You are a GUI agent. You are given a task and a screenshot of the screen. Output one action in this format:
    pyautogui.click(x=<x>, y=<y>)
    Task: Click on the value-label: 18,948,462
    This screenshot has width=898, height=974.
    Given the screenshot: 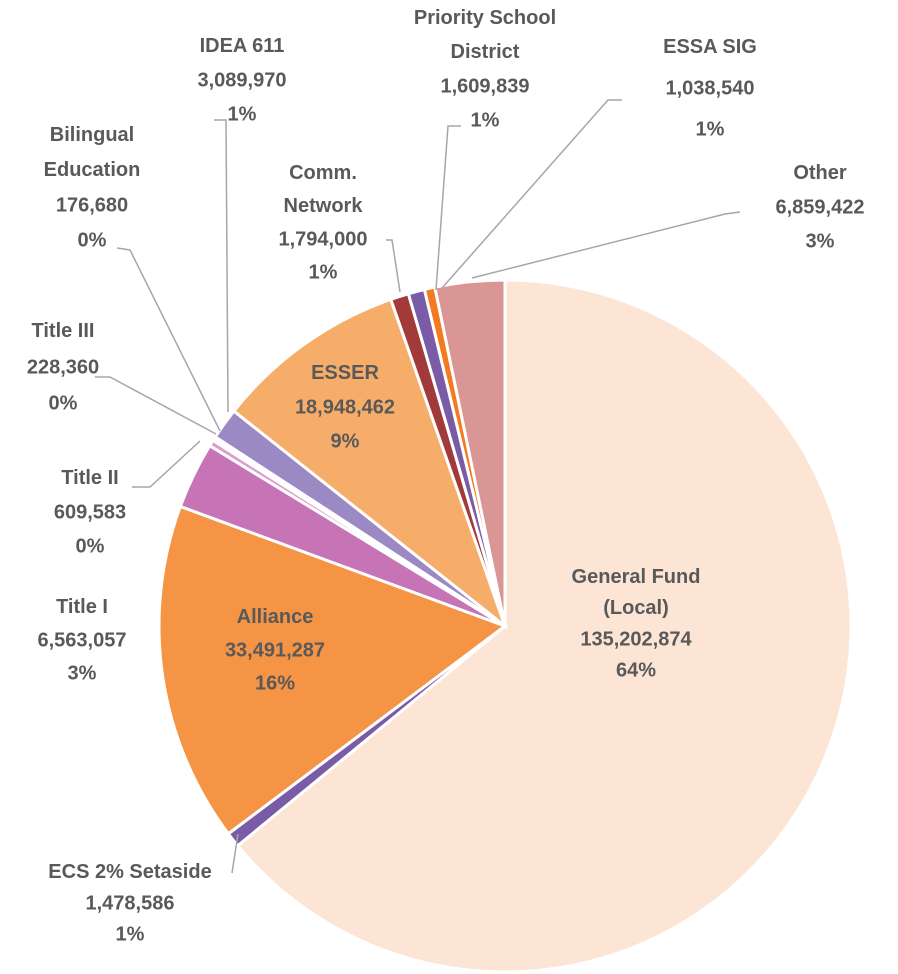 What is the action you would take?
    pyautogui.click(x=345, y=407)
    